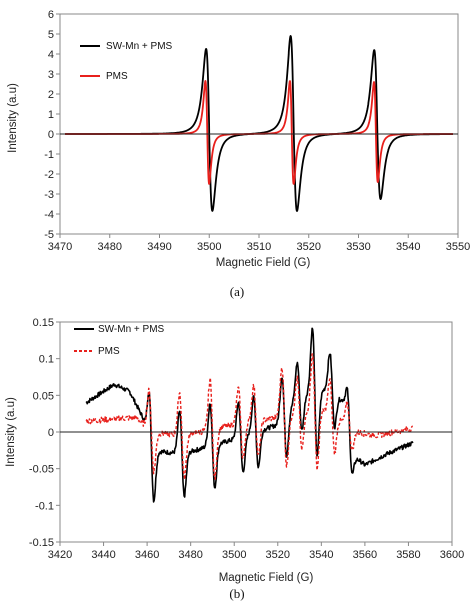  Describe the element at coordinates (46, 360) in the screenshot. I see `panel-b-y-tick-label: 0.1` at that location.